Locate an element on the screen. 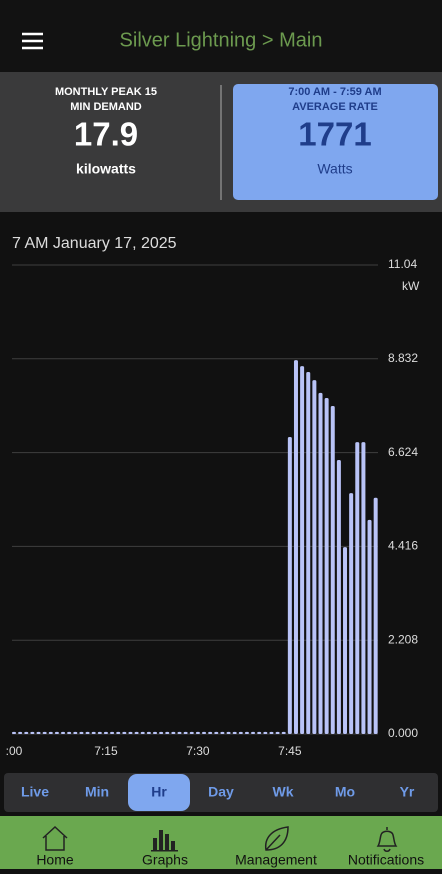  nav-label: Graphs is located at coordinates (165, 860).